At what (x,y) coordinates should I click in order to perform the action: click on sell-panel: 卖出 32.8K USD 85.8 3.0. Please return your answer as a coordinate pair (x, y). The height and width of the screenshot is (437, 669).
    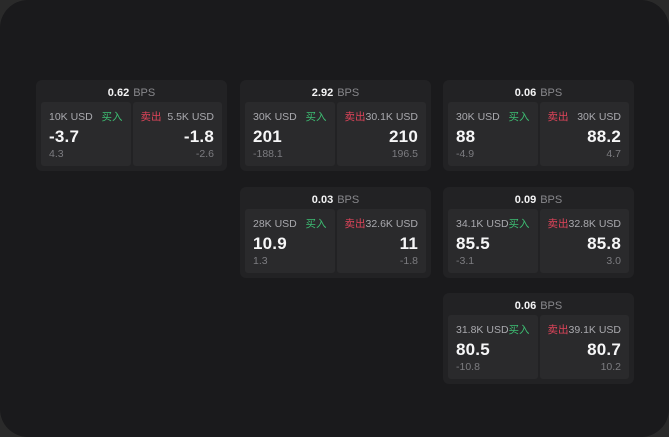
    Looking at the image, I should click on (584, 241).